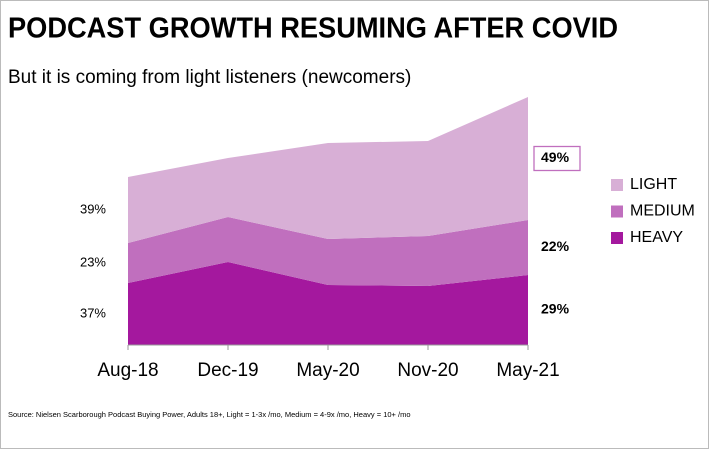 Image resolution: width=710 pixels, height=450 pixels. What do you see at coordinates (93, 261) in the screenshot?
I see `share-label: 23%` at bounding box center [93, 261].